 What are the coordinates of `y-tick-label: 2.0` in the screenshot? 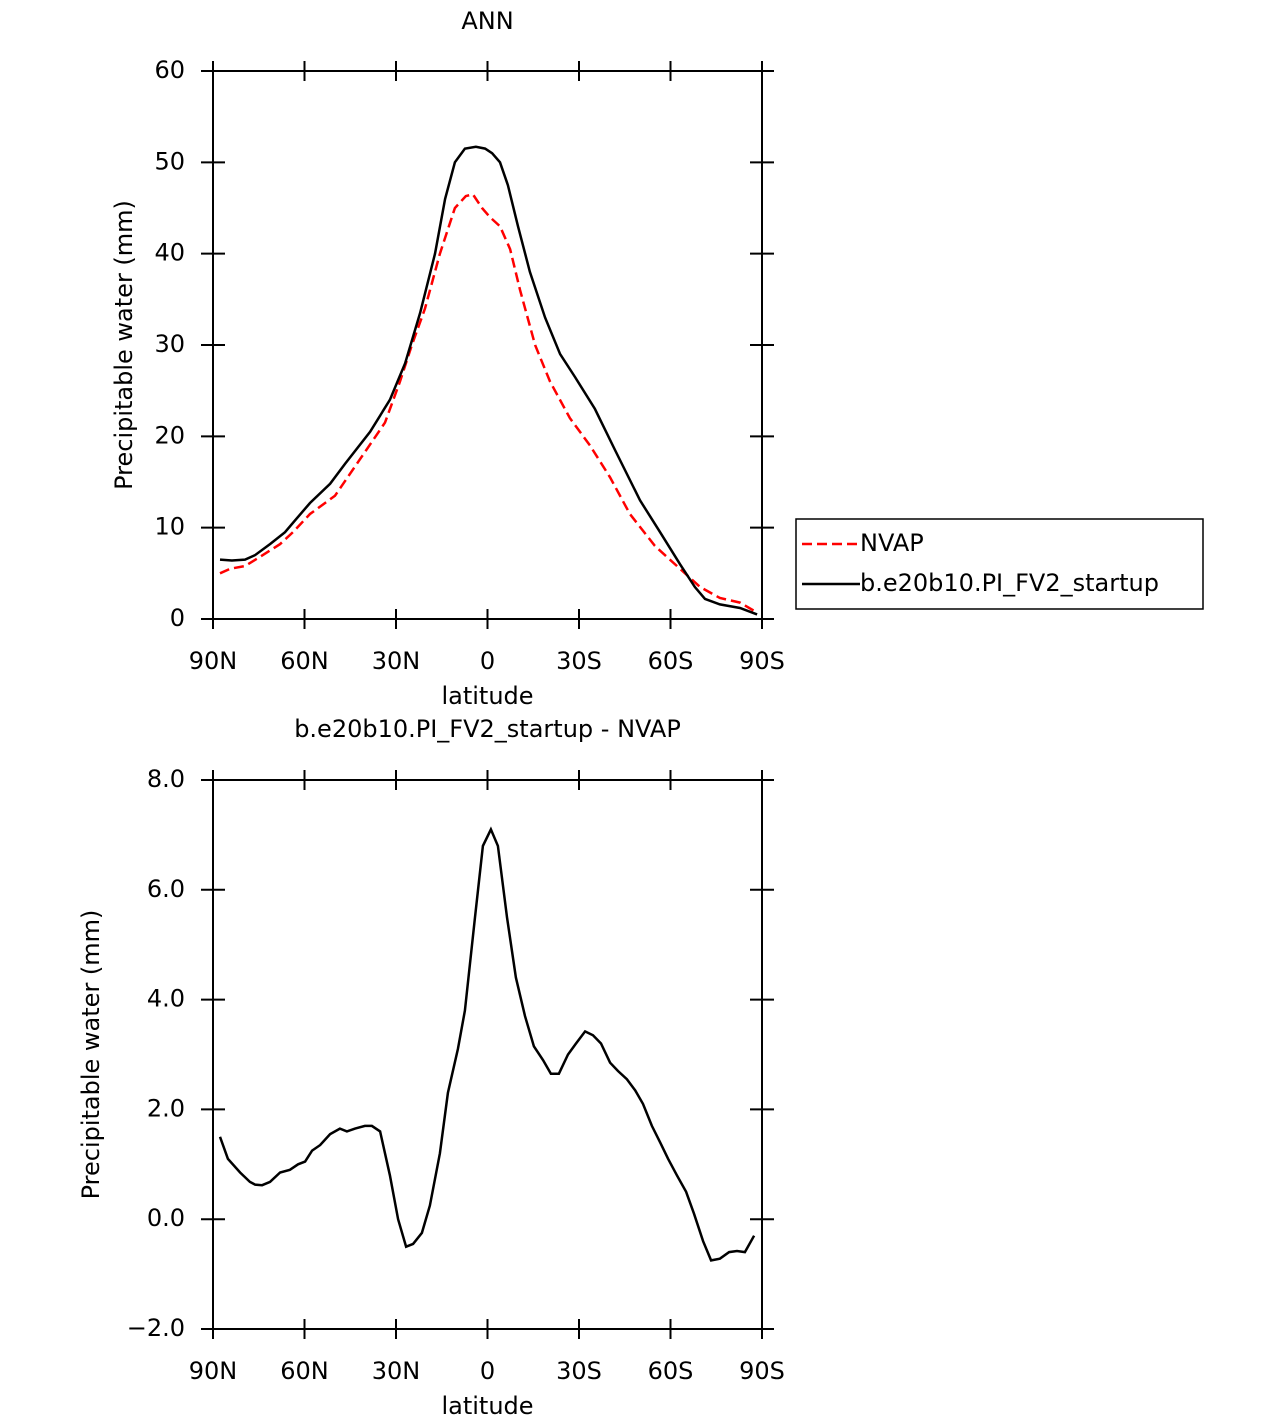 It's located at (166, 1108).